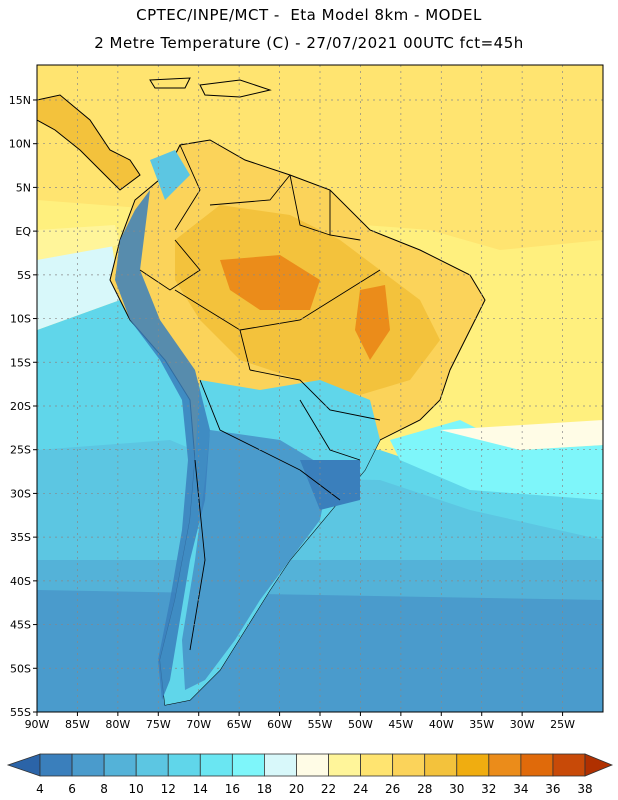 The image size is (618, 800). What do you see at coordinates (296, 789) in the screenshot?
I see `colorbar-label: 20` at bounding box center [296, 789].